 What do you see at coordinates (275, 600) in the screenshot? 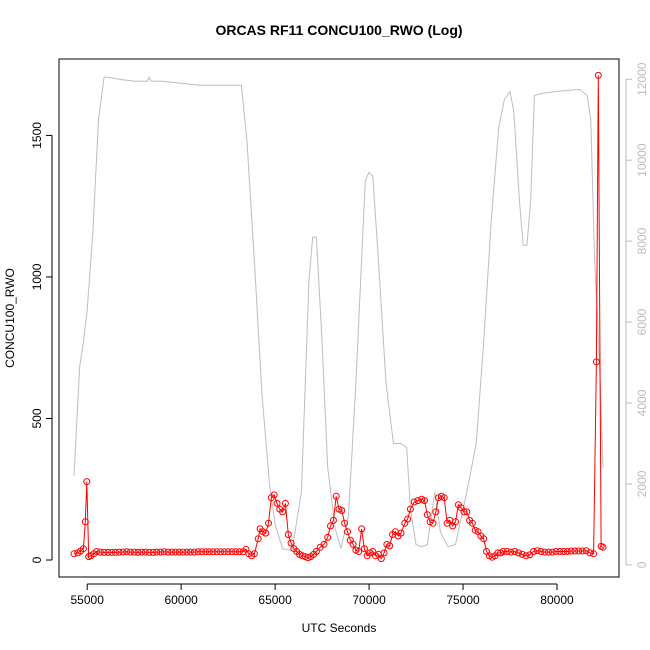
I see `x-tick-label: 65000` at bounding box center [275, 600].